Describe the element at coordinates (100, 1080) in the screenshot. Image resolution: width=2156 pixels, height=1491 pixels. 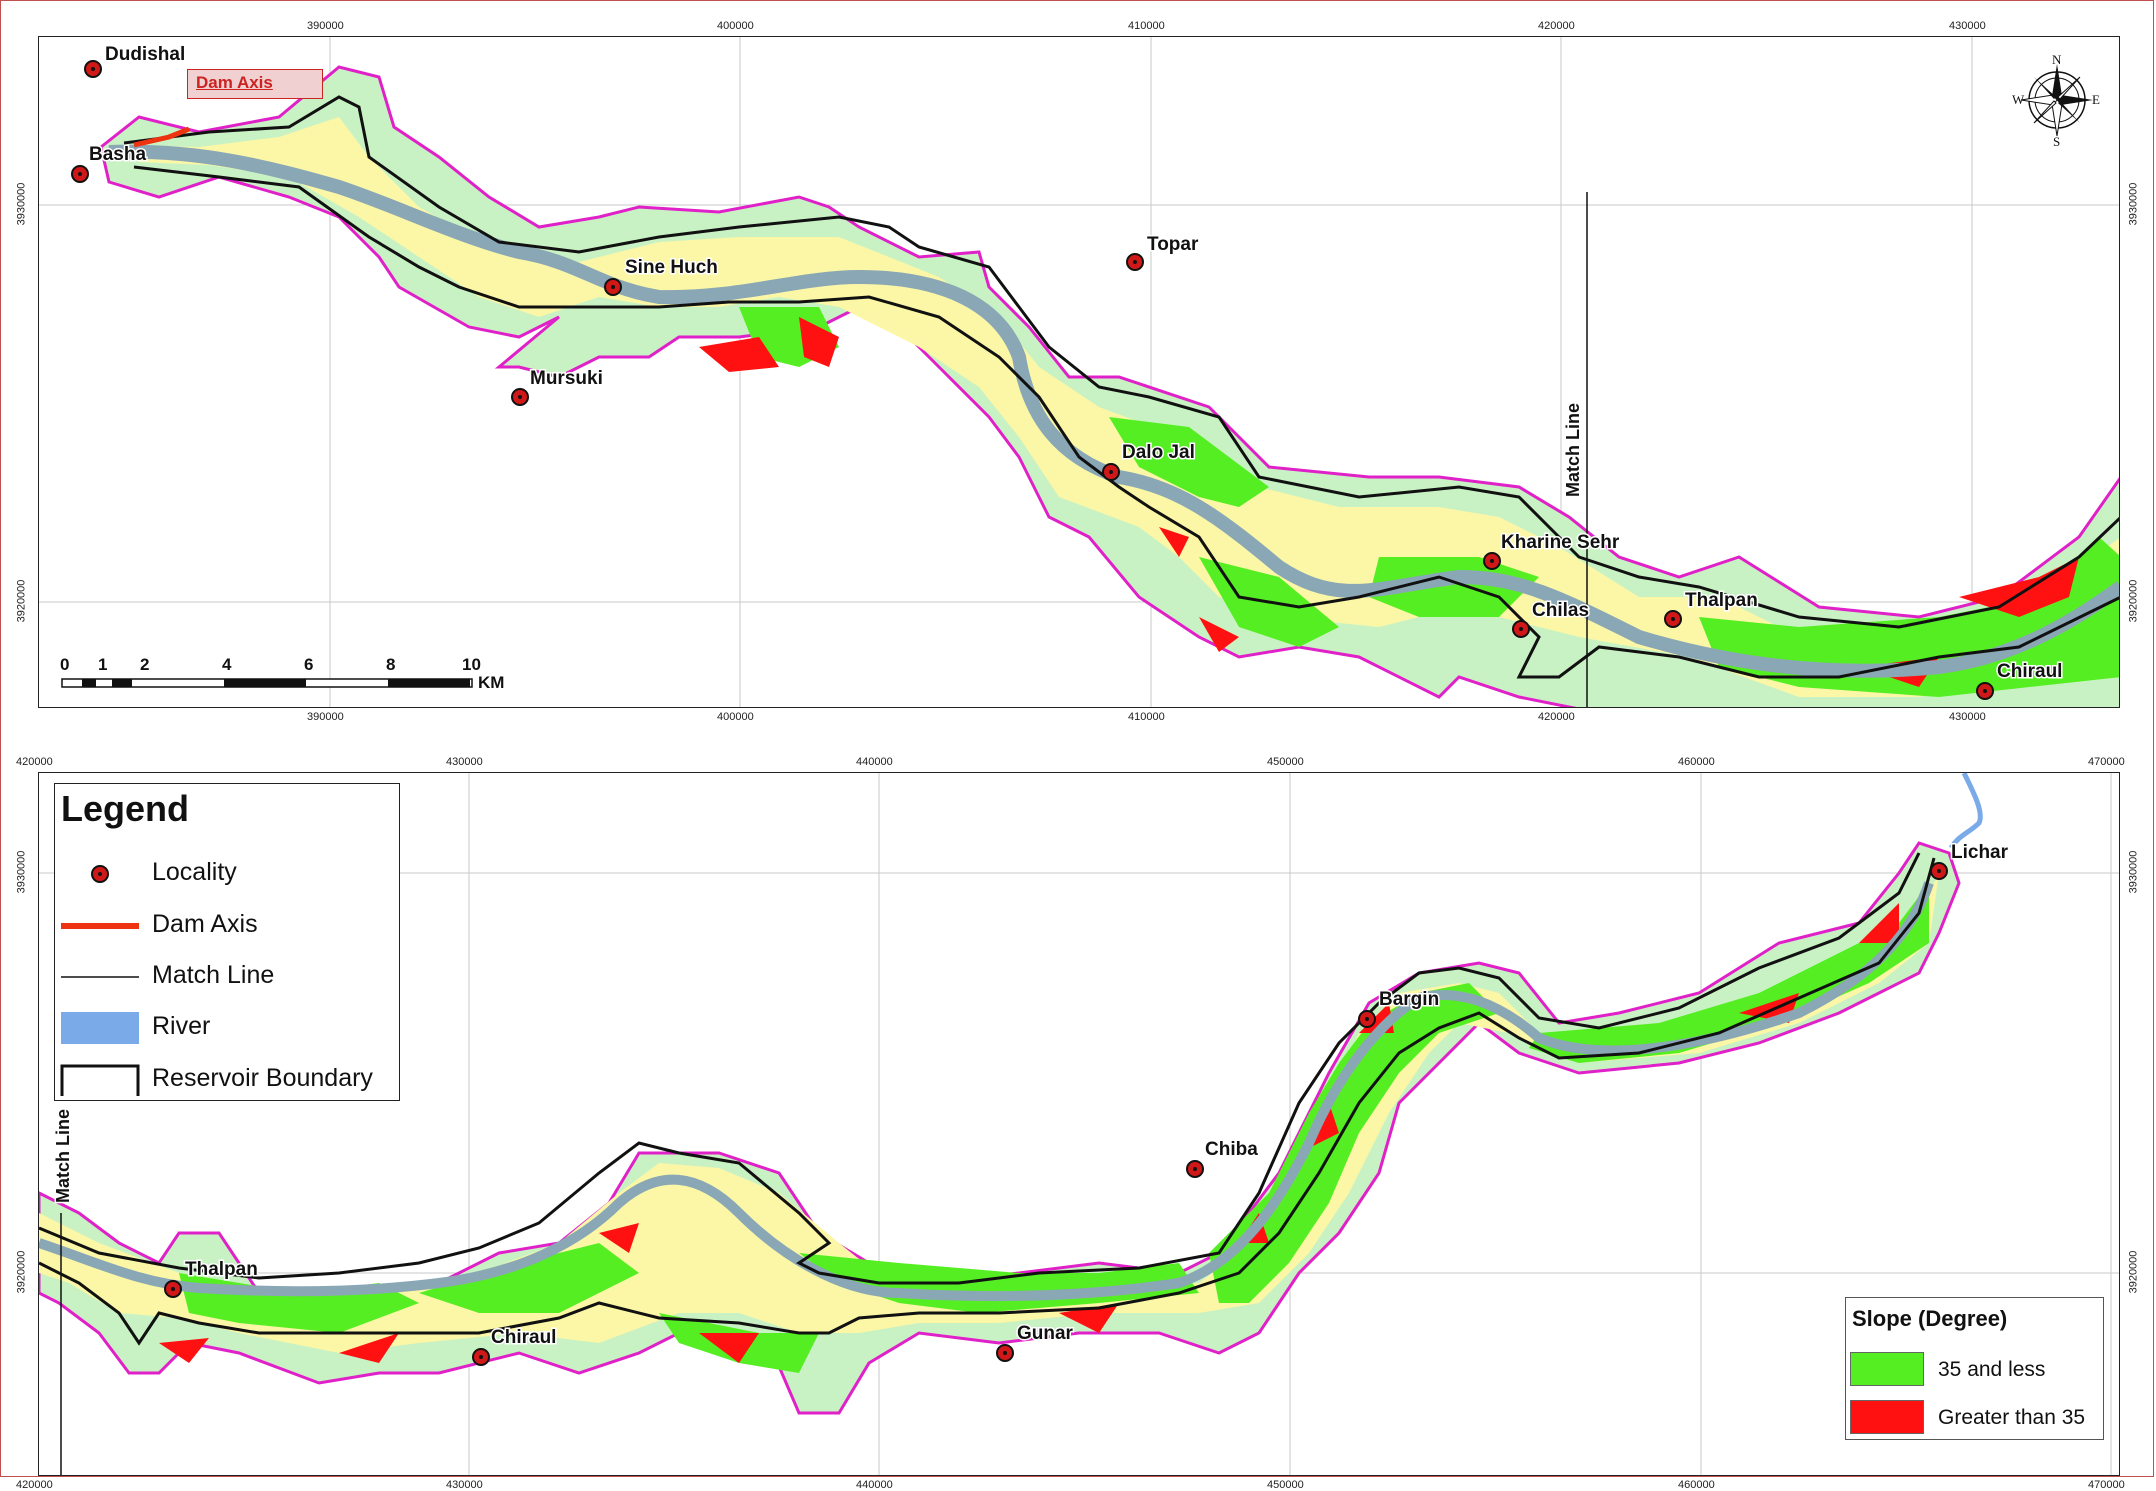
I see `reservoir-boundary-icon` at that location.